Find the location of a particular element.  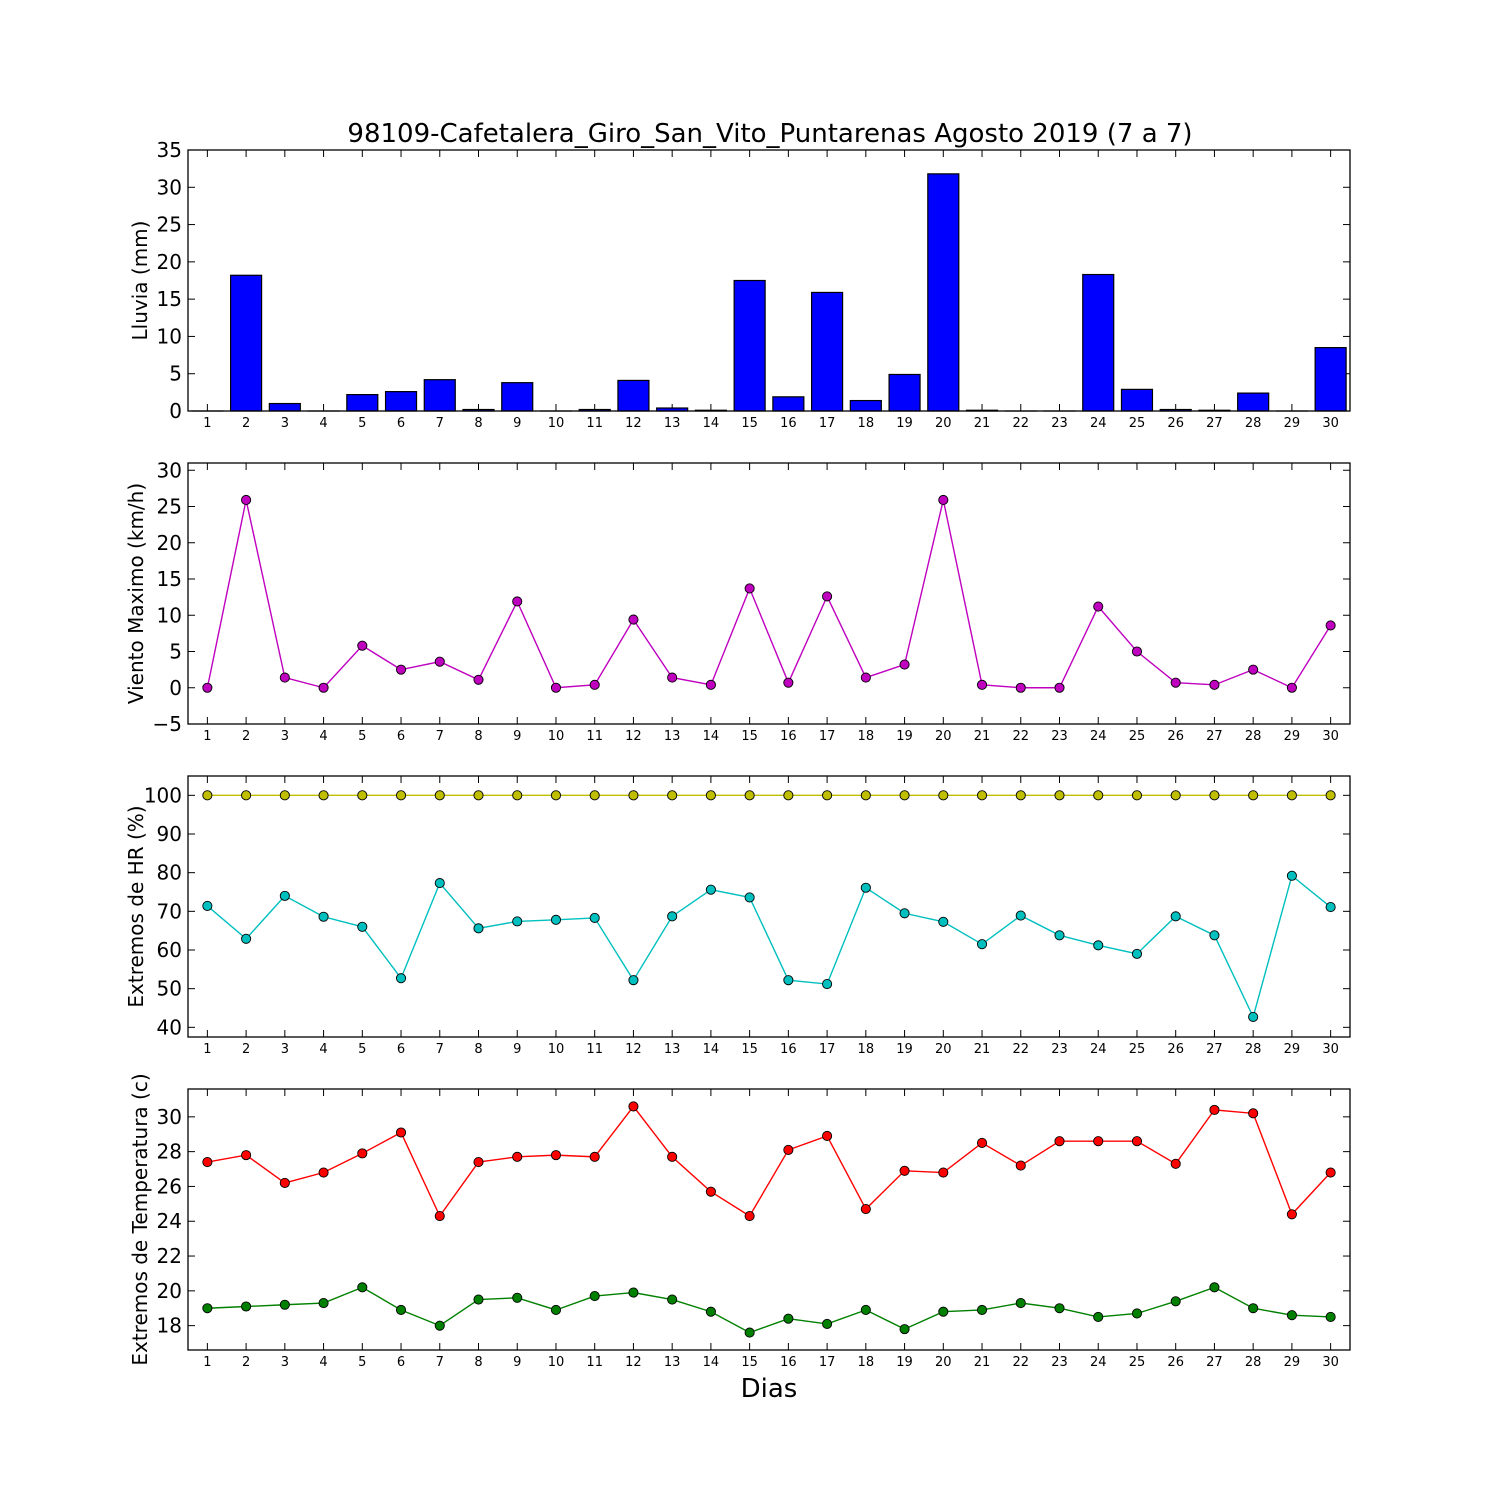

rain-xtick-label: 11 is located at coordinates (594, 423).